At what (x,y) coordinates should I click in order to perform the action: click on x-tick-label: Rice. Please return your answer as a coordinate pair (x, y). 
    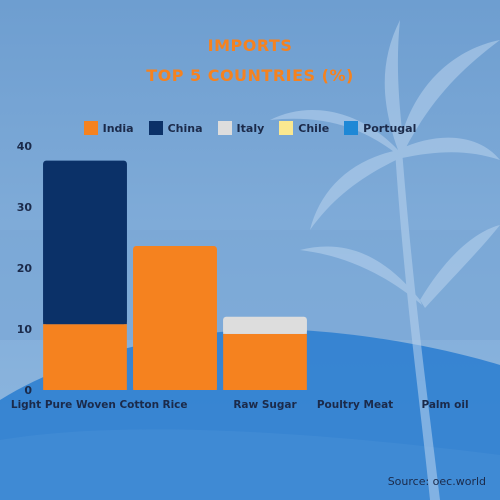
    Looking at the image, I should click on (174, 405).